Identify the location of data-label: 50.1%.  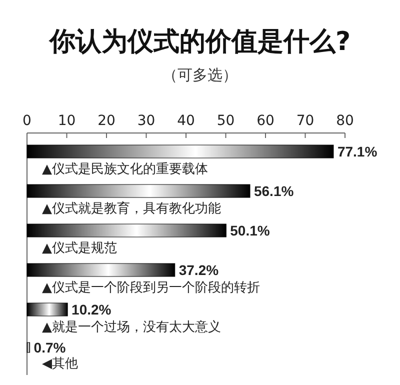
(250, 230).